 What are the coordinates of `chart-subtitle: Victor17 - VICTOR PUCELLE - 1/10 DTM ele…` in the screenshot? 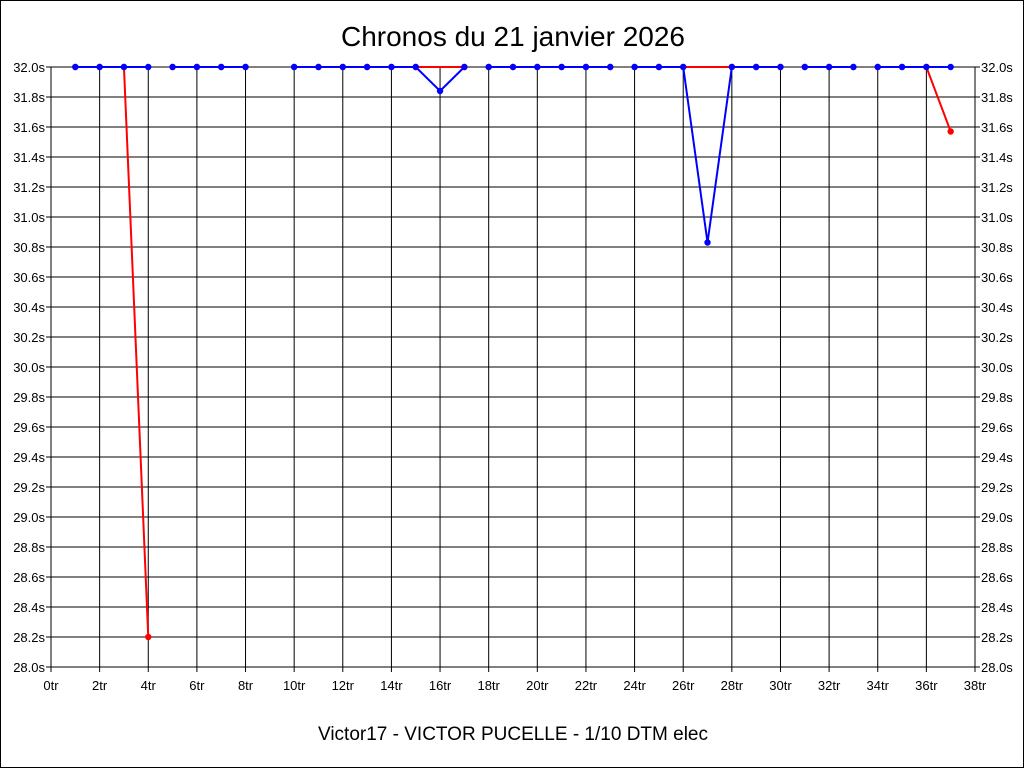 It's located at (513, 734).